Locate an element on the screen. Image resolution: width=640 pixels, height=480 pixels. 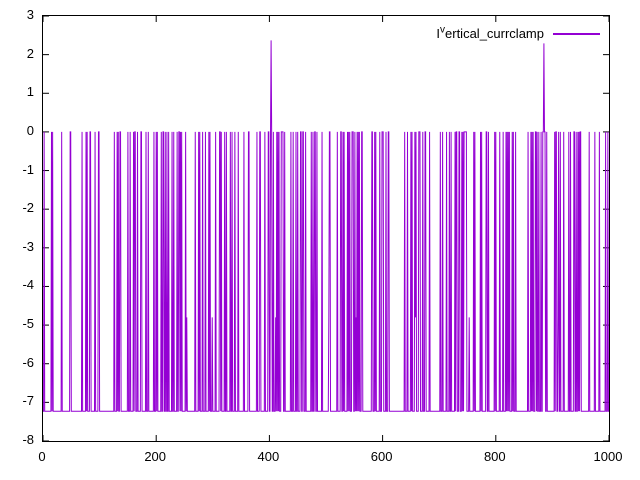
y-tick-label: -4 is located at coordinates (28, 285).